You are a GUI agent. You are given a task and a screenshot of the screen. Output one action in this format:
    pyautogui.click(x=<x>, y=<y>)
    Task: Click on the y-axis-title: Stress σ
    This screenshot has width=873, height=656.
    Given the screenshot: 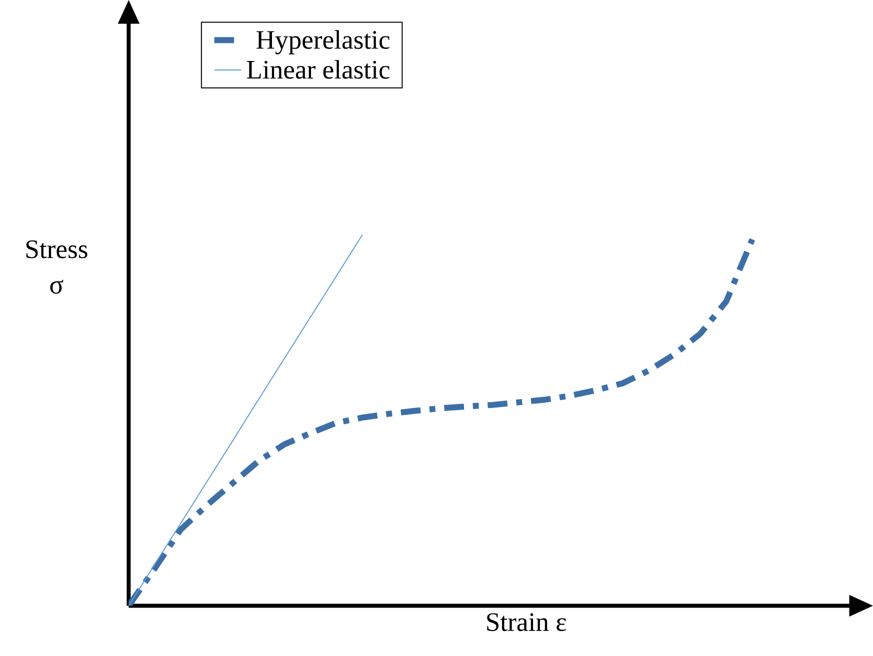 What is the action you would take?
    pyautogui.click(x=57, y=267)
    